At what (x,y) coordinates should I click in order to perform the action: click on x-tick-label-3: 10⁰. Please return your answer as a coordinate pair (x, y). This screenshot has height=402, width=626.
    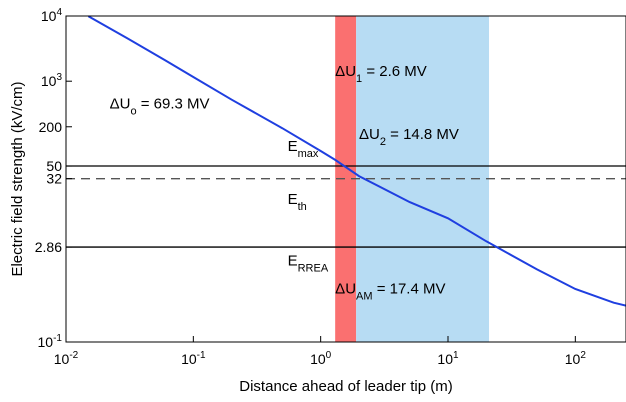
    Looking at the image, I should click on (321, 358).